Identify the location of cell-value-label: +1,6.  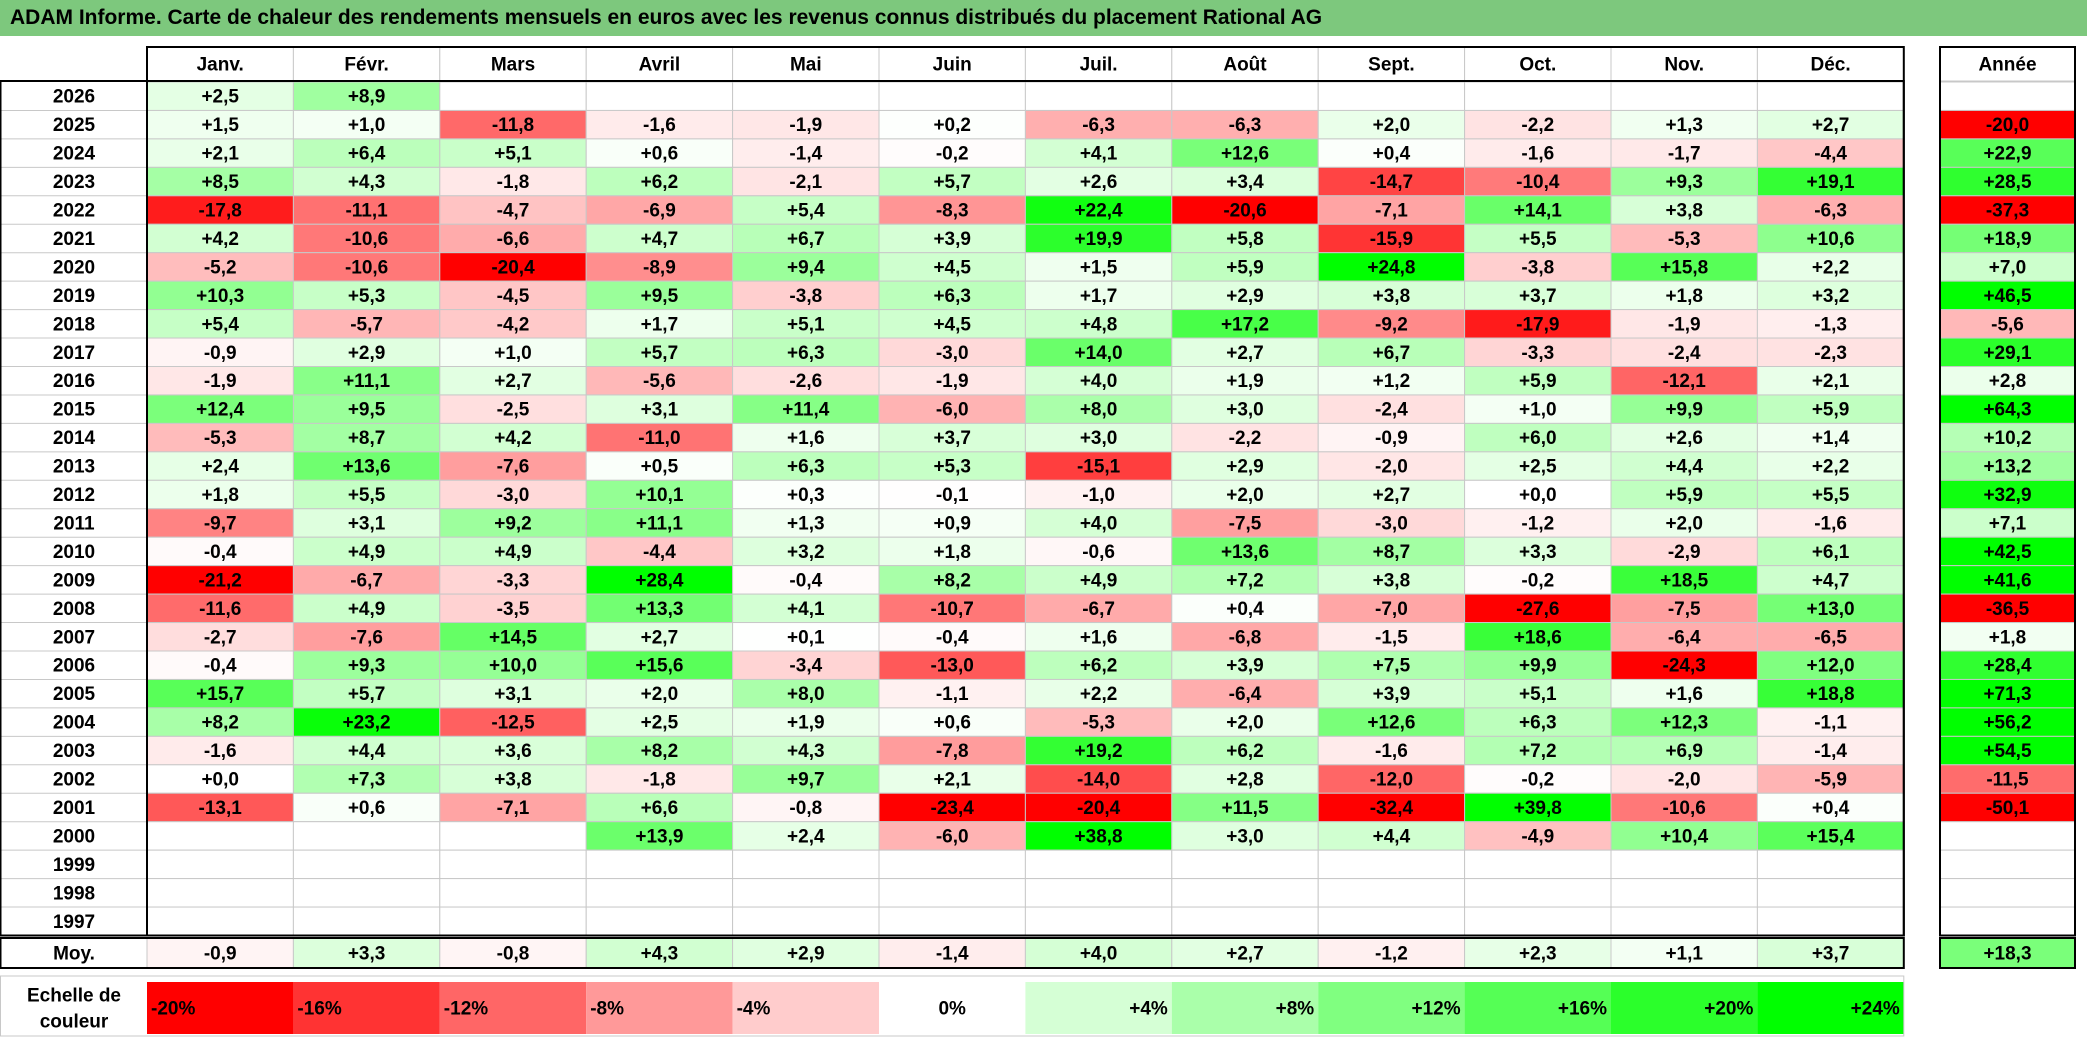
(1099, 637).